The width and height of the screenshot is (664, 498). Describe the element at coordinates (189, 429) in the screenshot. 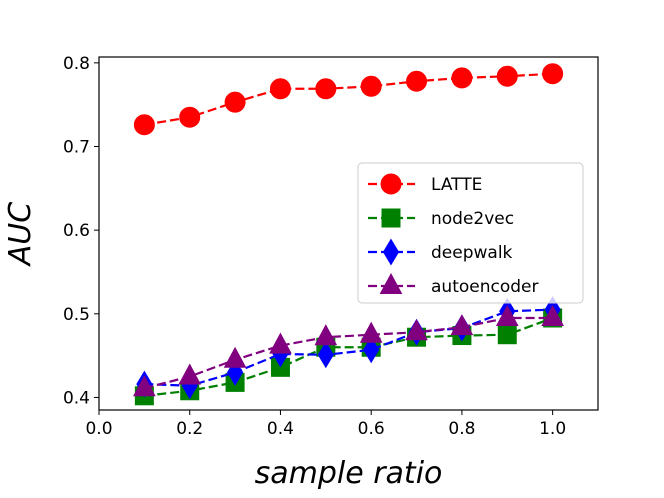

I see `x-tick-label: 0.2` at that location.